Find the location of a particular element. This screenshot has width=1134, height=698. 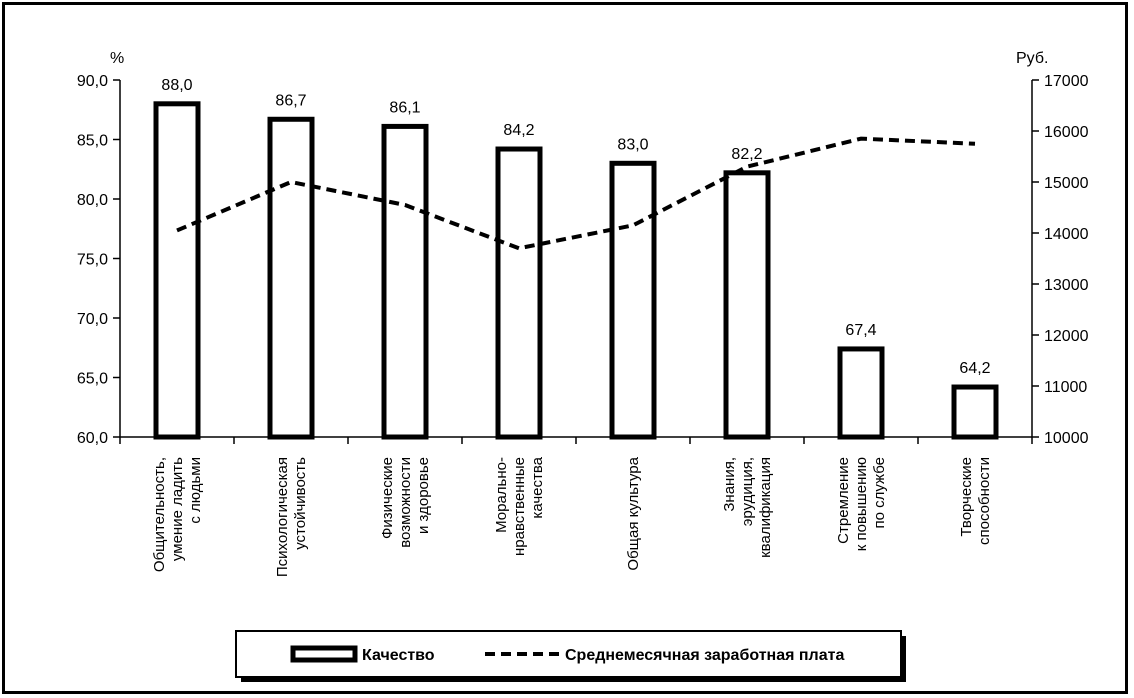

category-label-line: Психологическая is located at coordinates (282, 517).